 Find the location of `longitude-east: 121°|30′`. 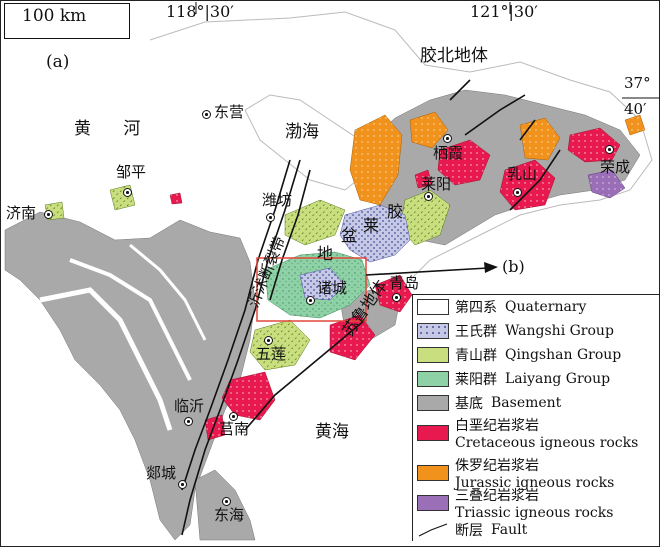

longitude-east: 121°|30′ is located at coordinates (504, 11).